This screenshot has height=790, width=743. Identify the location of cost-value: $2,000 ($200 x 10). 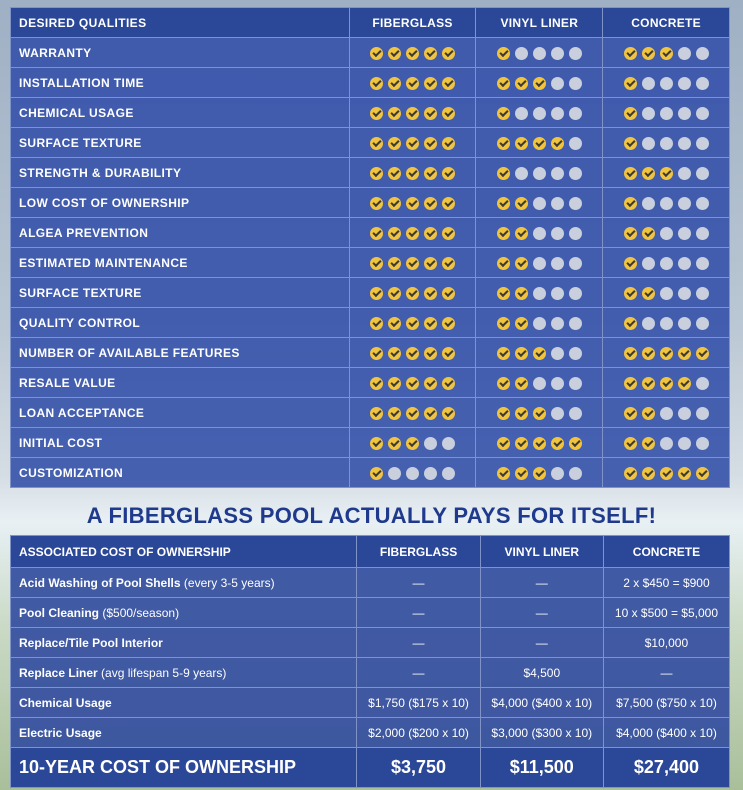
(418, 732).